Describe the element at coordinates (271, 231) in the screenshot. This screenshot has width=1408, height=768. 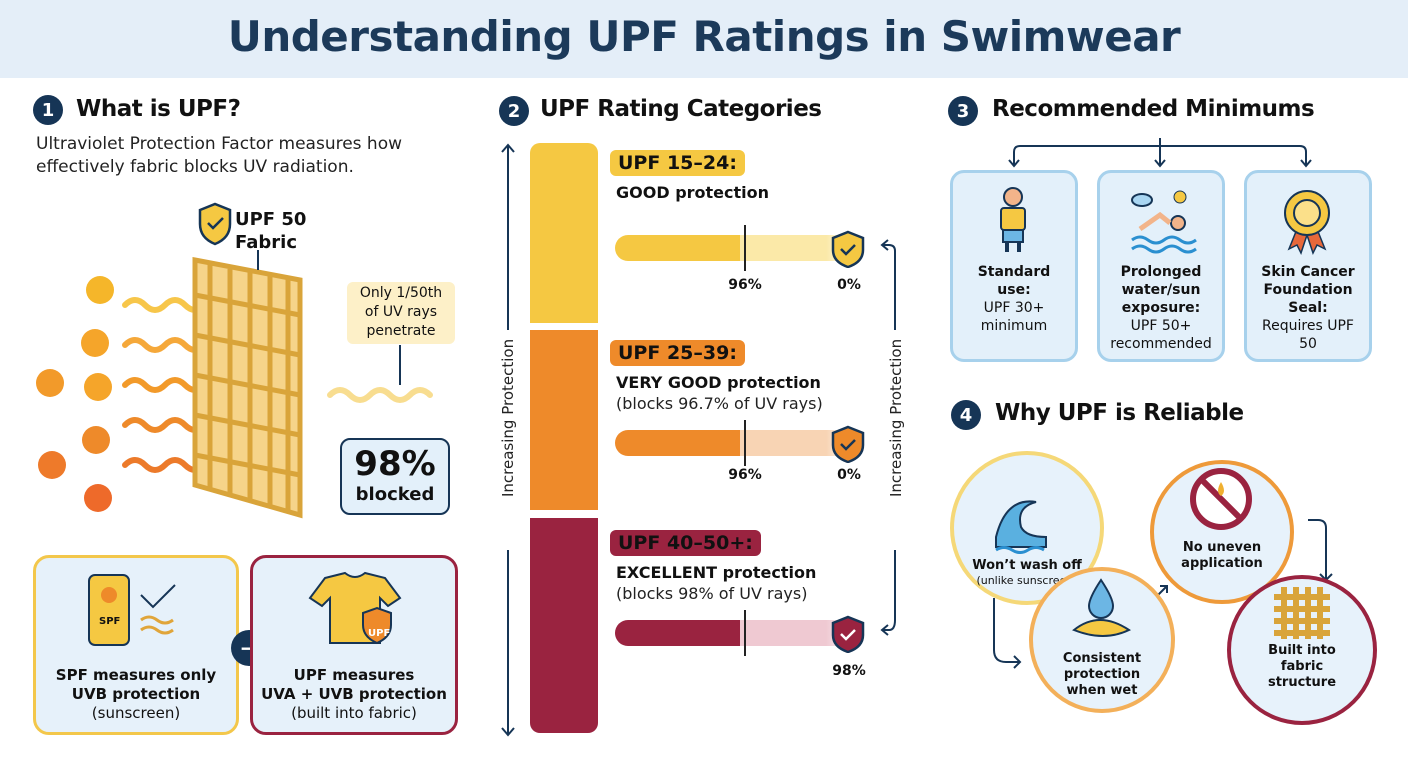
I see `fabric-label: UPF 50 Fabric` at that location.